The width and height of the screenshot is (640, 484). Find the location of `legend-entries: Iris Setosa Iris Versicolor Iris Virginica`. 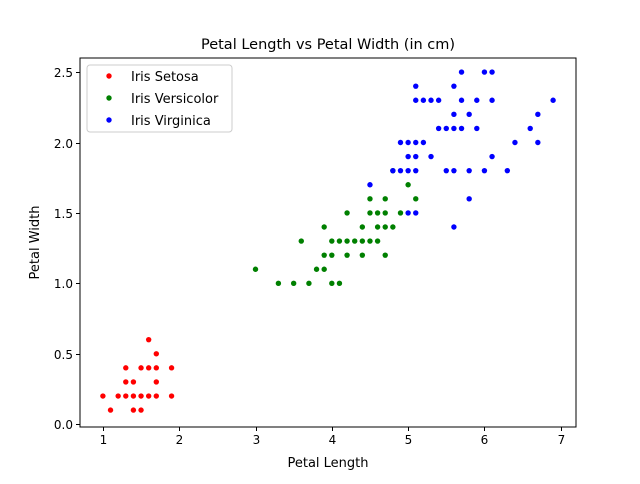

legend-entries: Iris Setosa Iris Versicolor Iris Virginica is located at coordinates (162, 99).